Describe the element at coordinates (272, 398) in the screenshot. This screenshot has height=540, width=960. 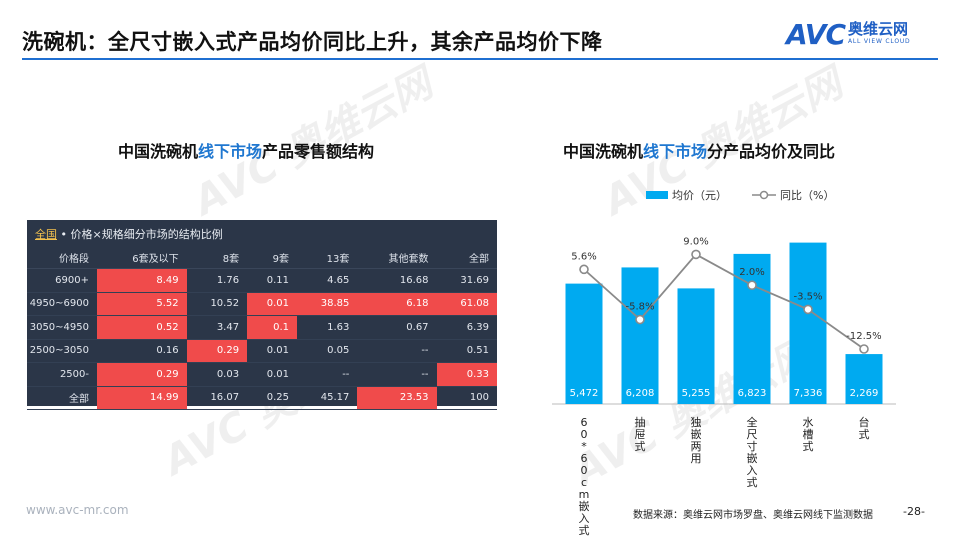
I see `table-cell: 0.25` at that location.